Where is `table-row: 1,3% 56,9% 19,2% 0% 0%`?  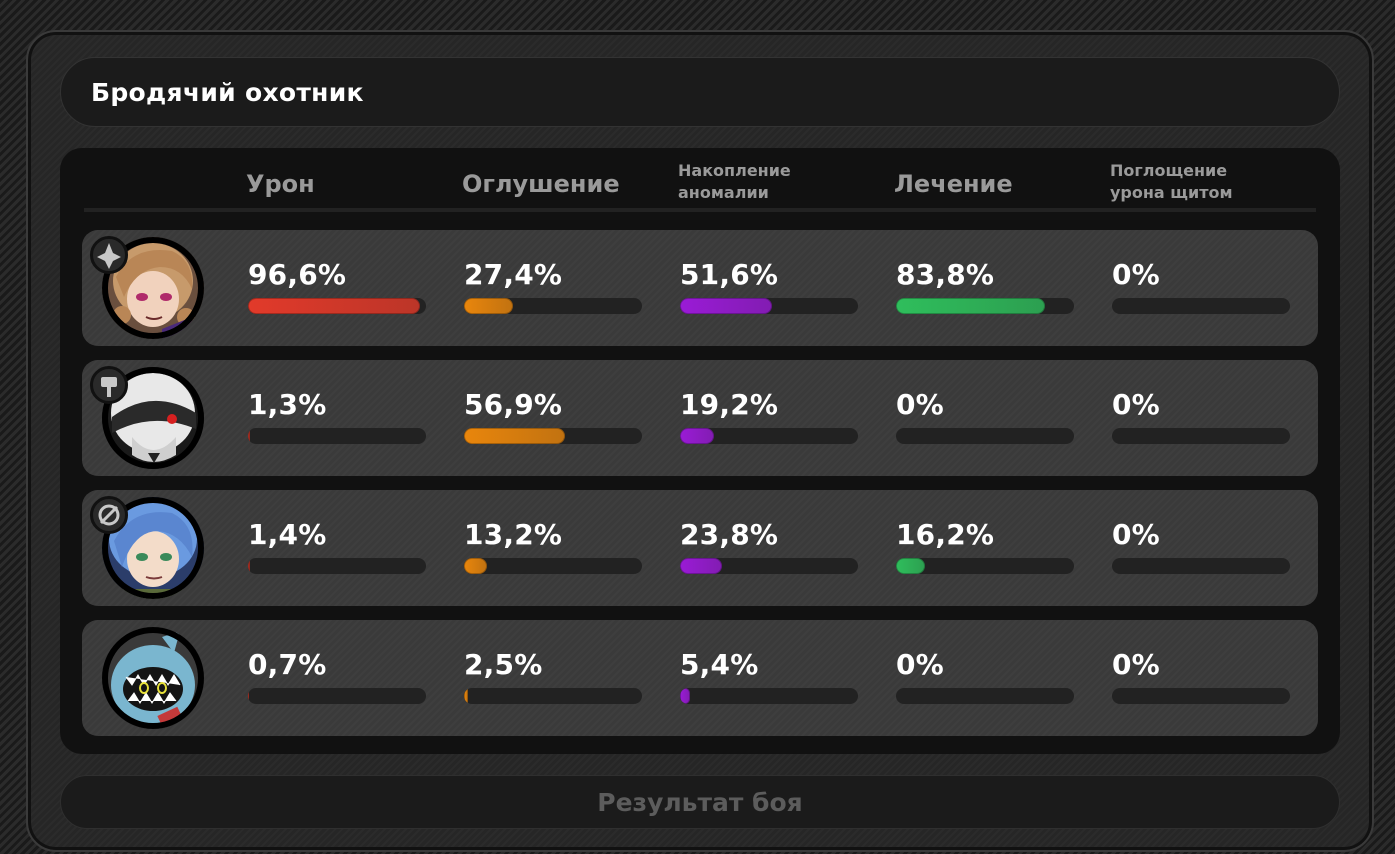
table-row: 1,3% 56,9% 19,2% 0% 0% is located at coordinates (700, 418).